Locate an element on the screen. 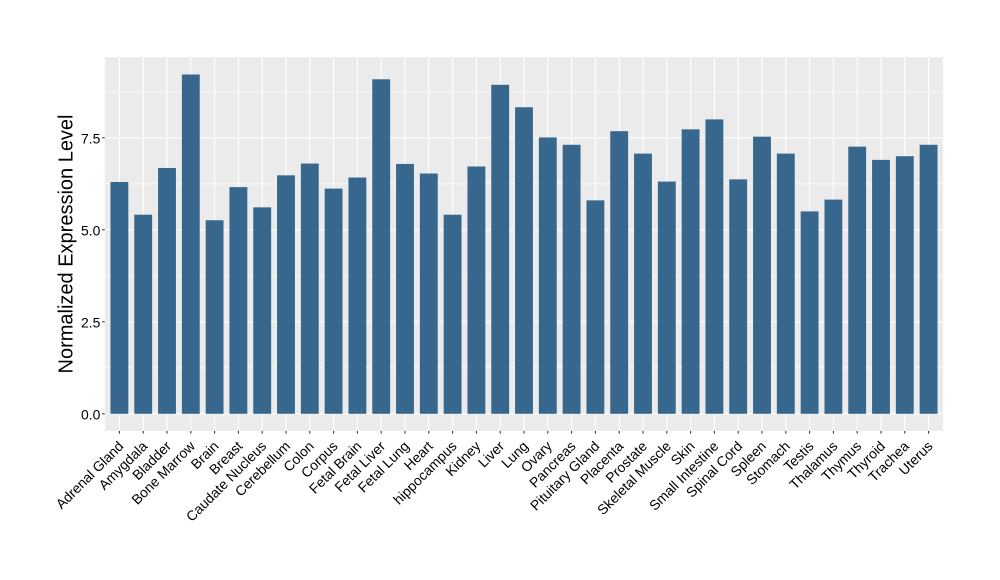 The height and width of the screenshot is (580, 1000). svg-text: 0.0 is located at coordinates (91, 414).